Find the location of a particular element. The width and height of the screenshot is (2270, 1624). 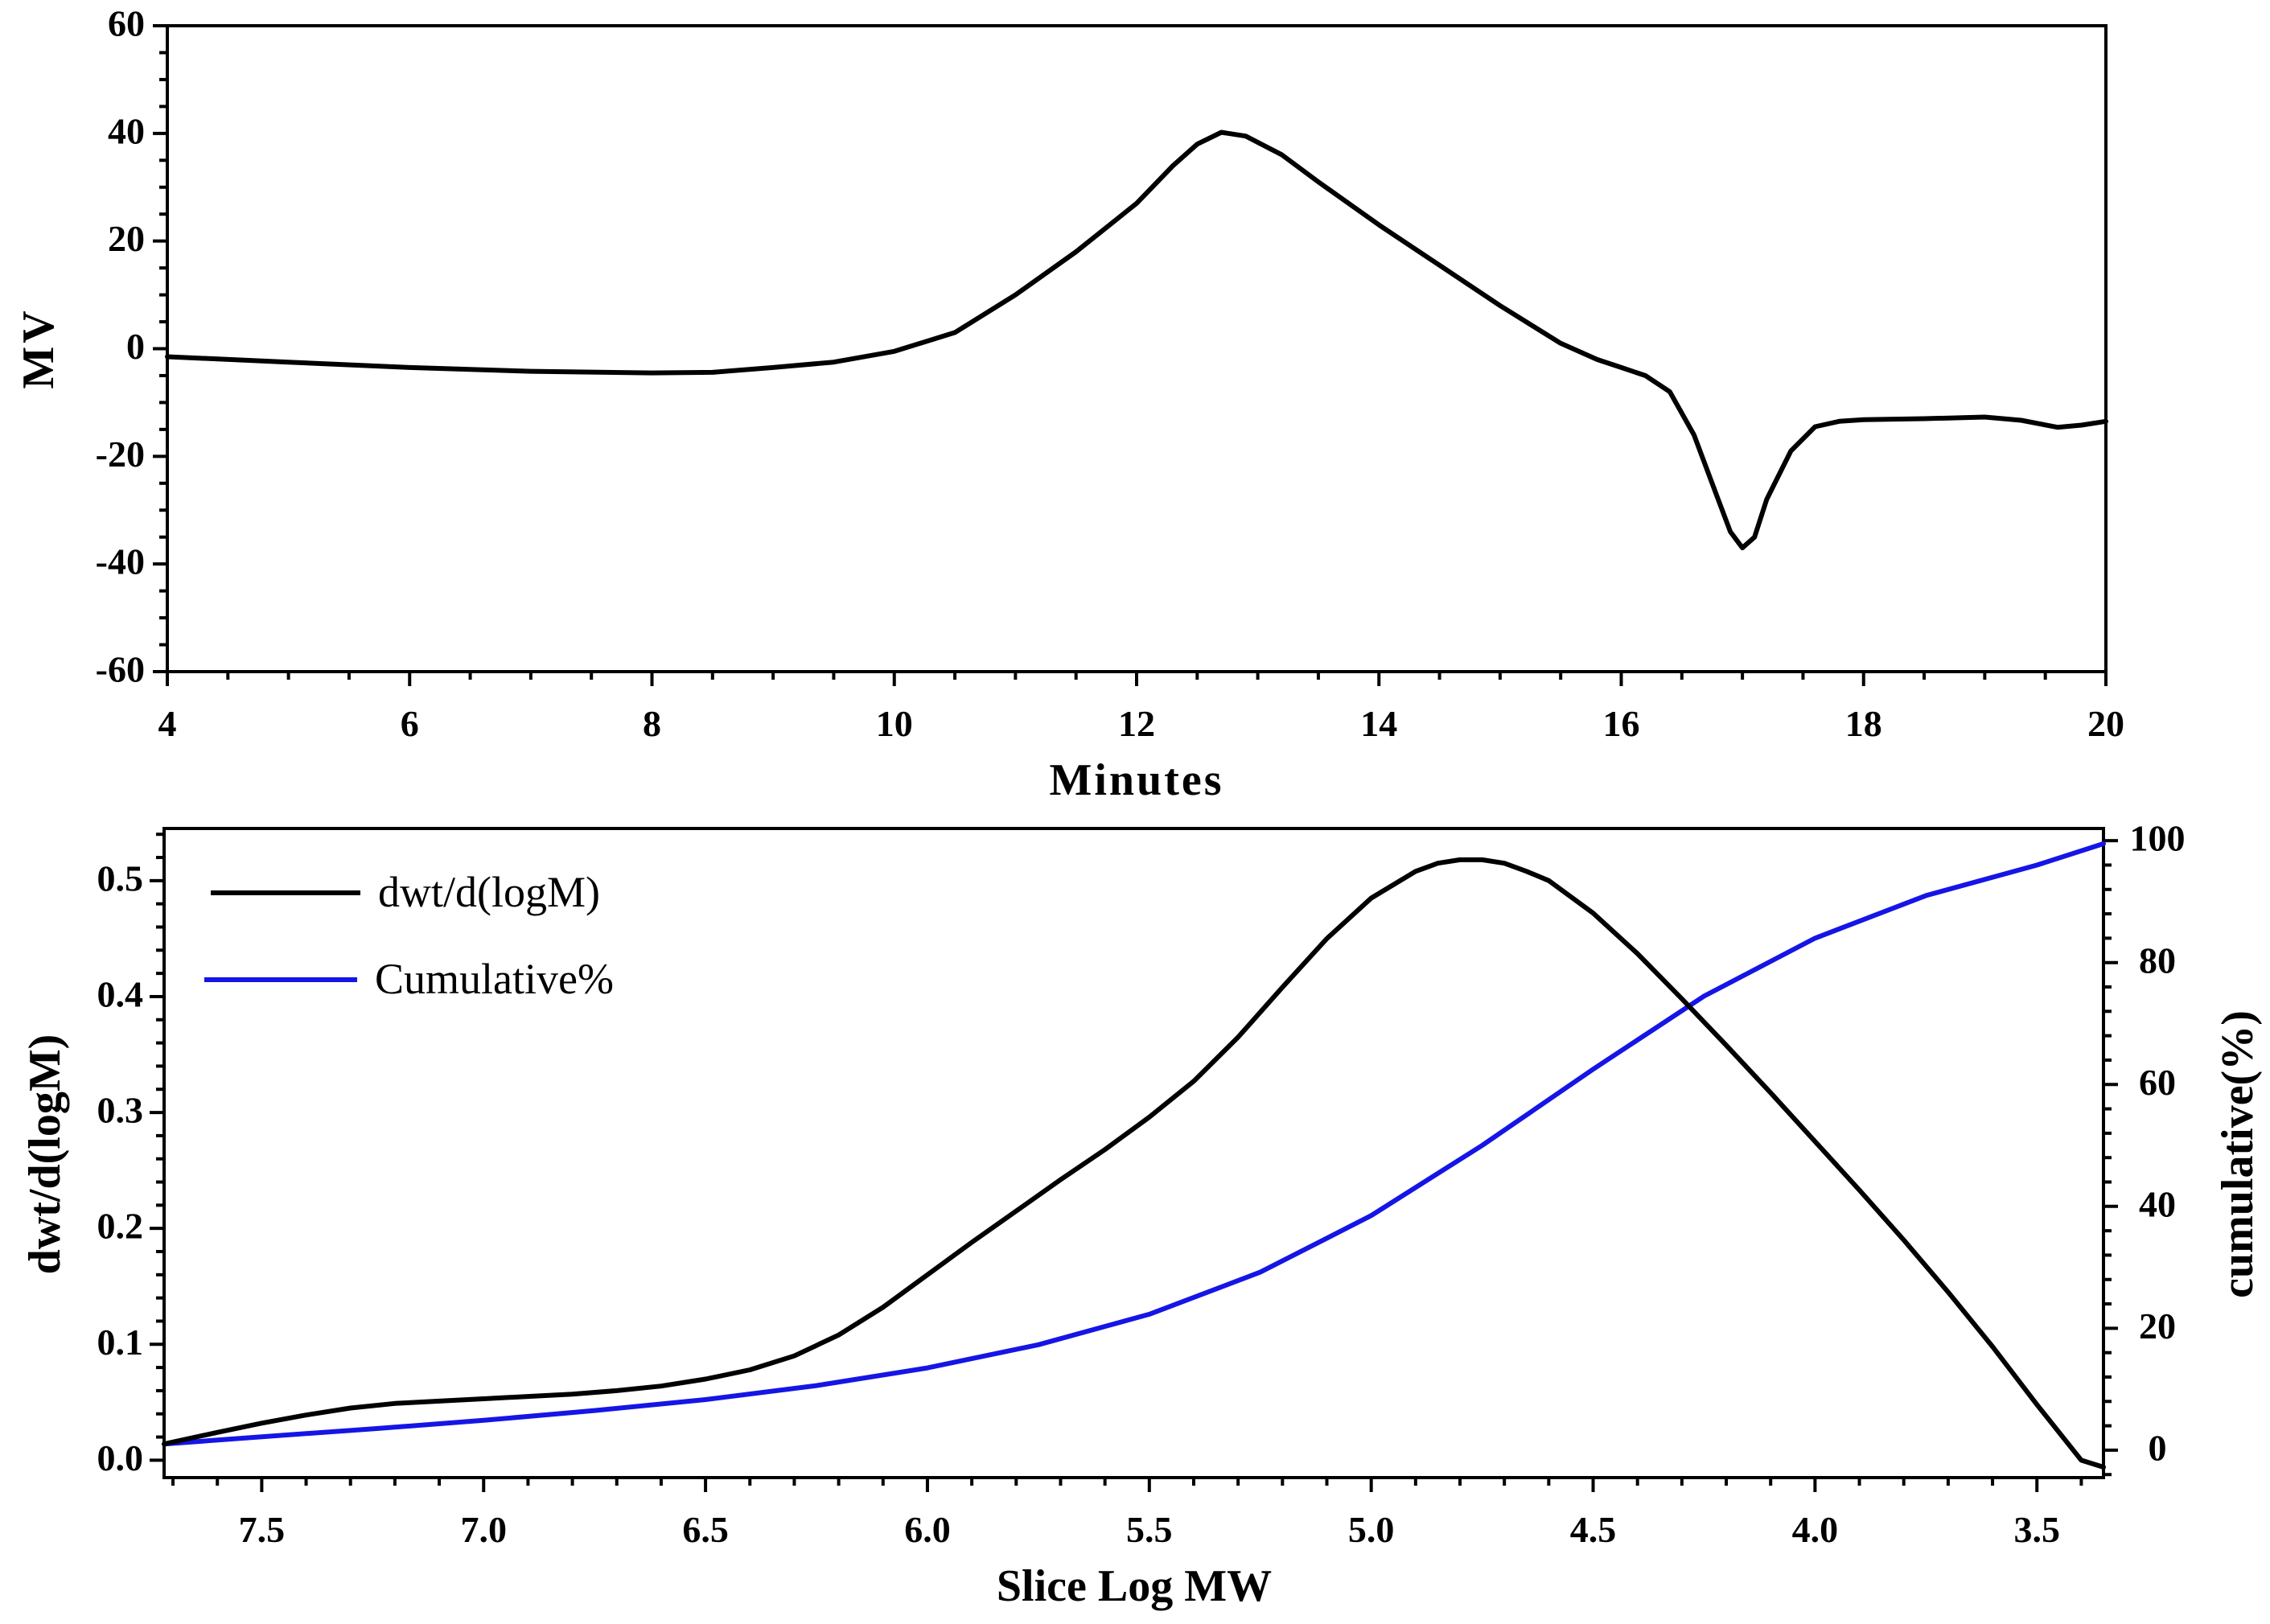

y-tick-label: 0.2 is located at coordinates (120, 1227).